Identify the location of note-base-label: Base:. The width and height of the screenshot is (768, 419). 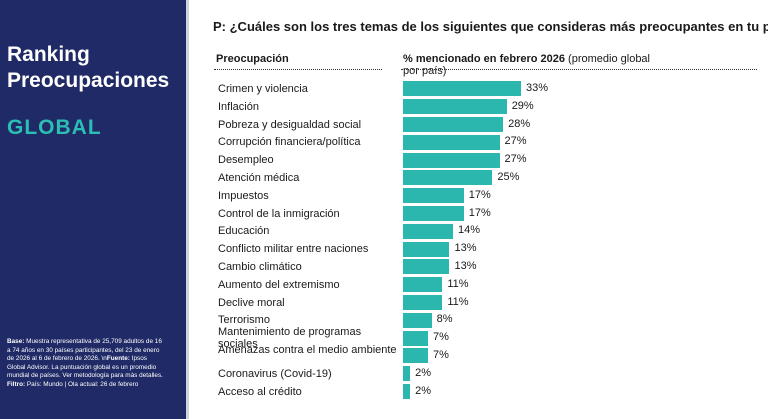
(16, 341).